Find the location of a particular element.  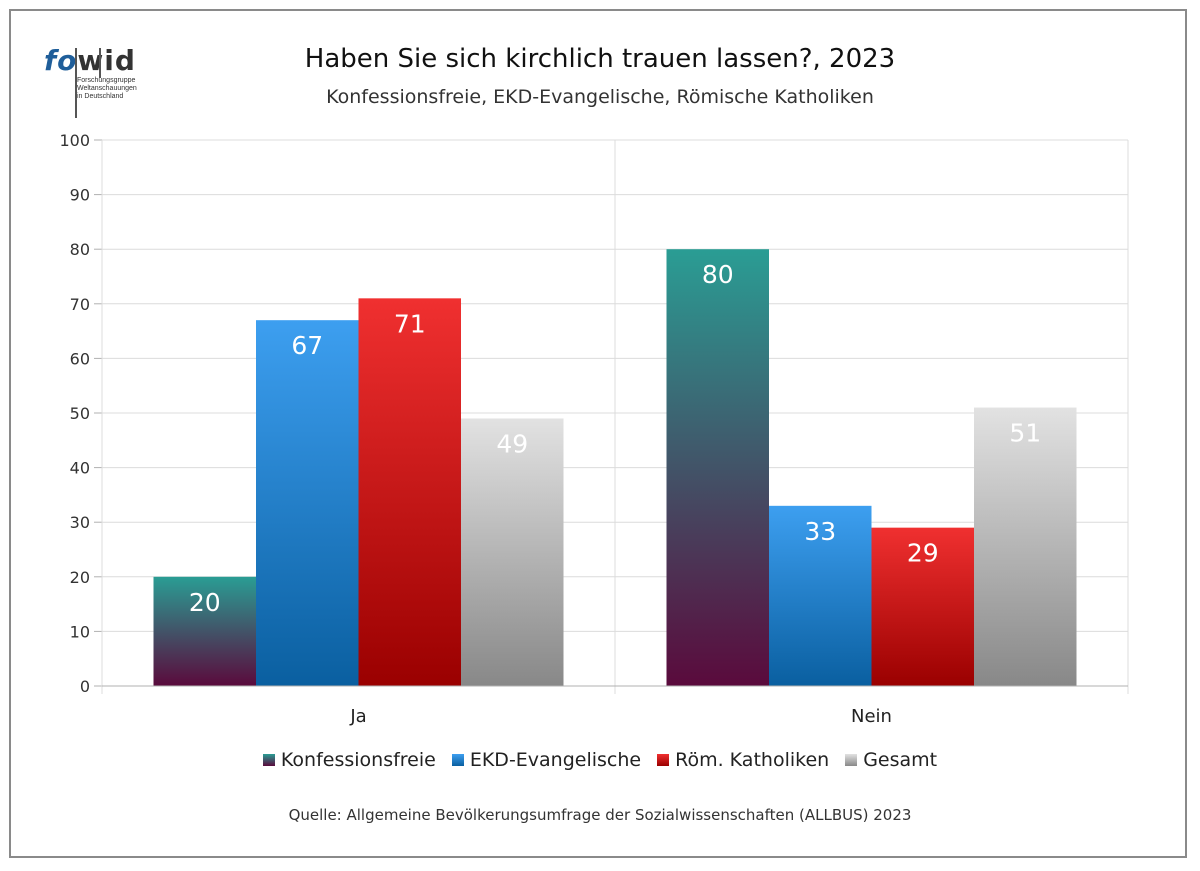

data-label: 67 is located at coordinates (307, 345).